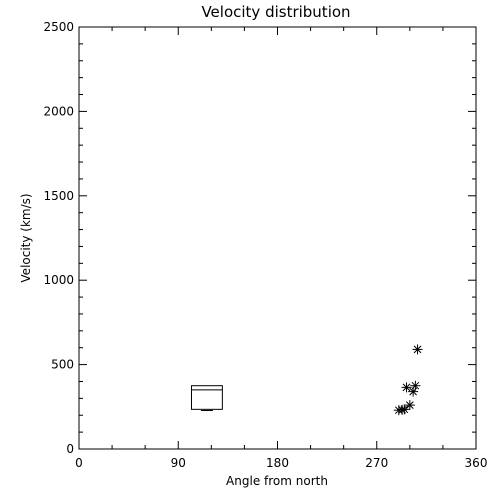  Describe the element at coordinates (58, 111) in the screenshot. I see `y-tick-label: 2000` at that location.